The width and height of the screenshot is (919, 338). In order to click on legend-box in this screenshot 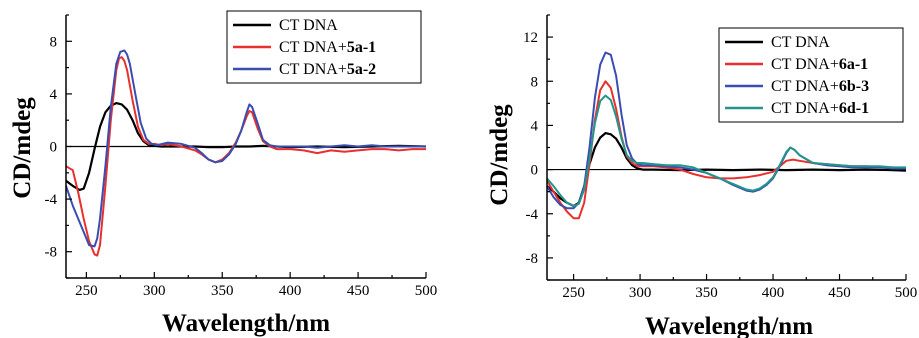, I will do `click(811, 75)`.